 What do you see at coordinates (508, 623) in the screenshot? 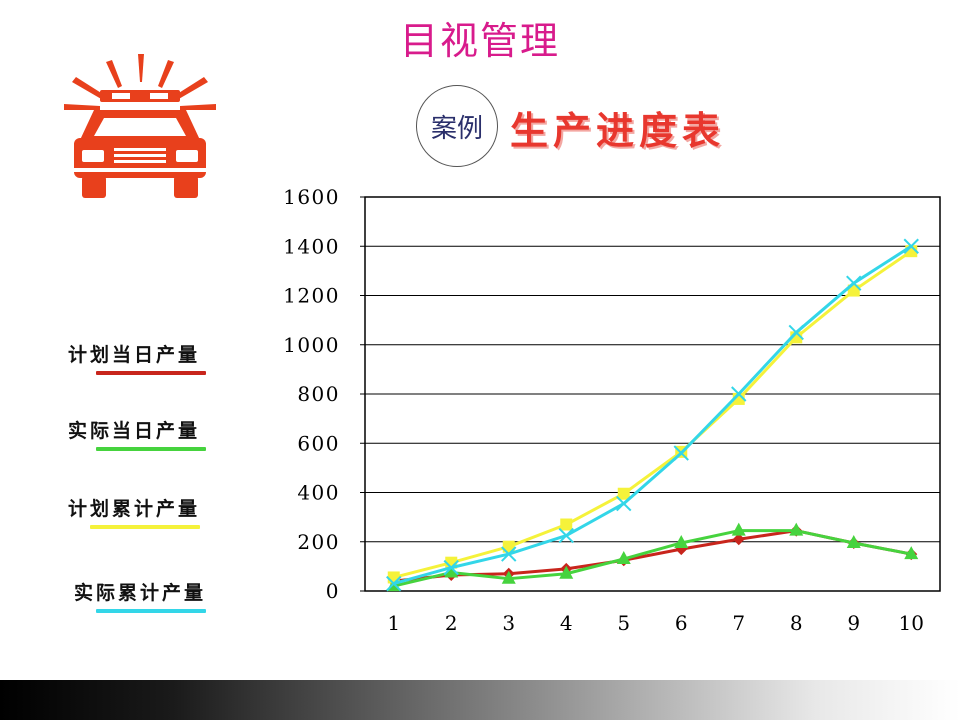
I see `x-tick-label: 3` at bounding box center [508, 623].